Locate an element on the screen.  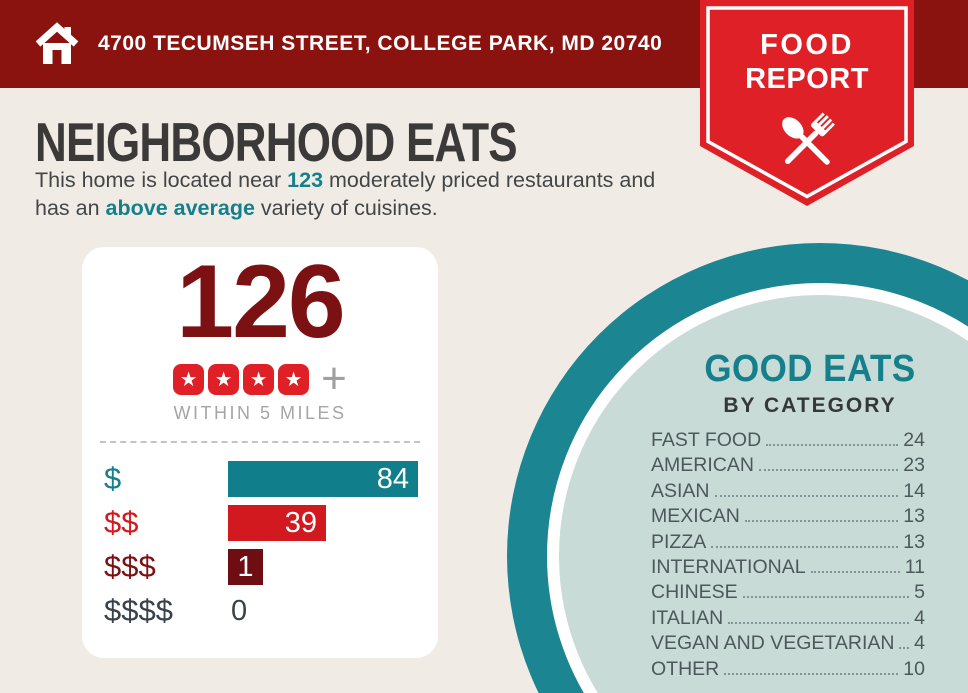
price-tier-value: 1 is located at coordinates (245, 566).